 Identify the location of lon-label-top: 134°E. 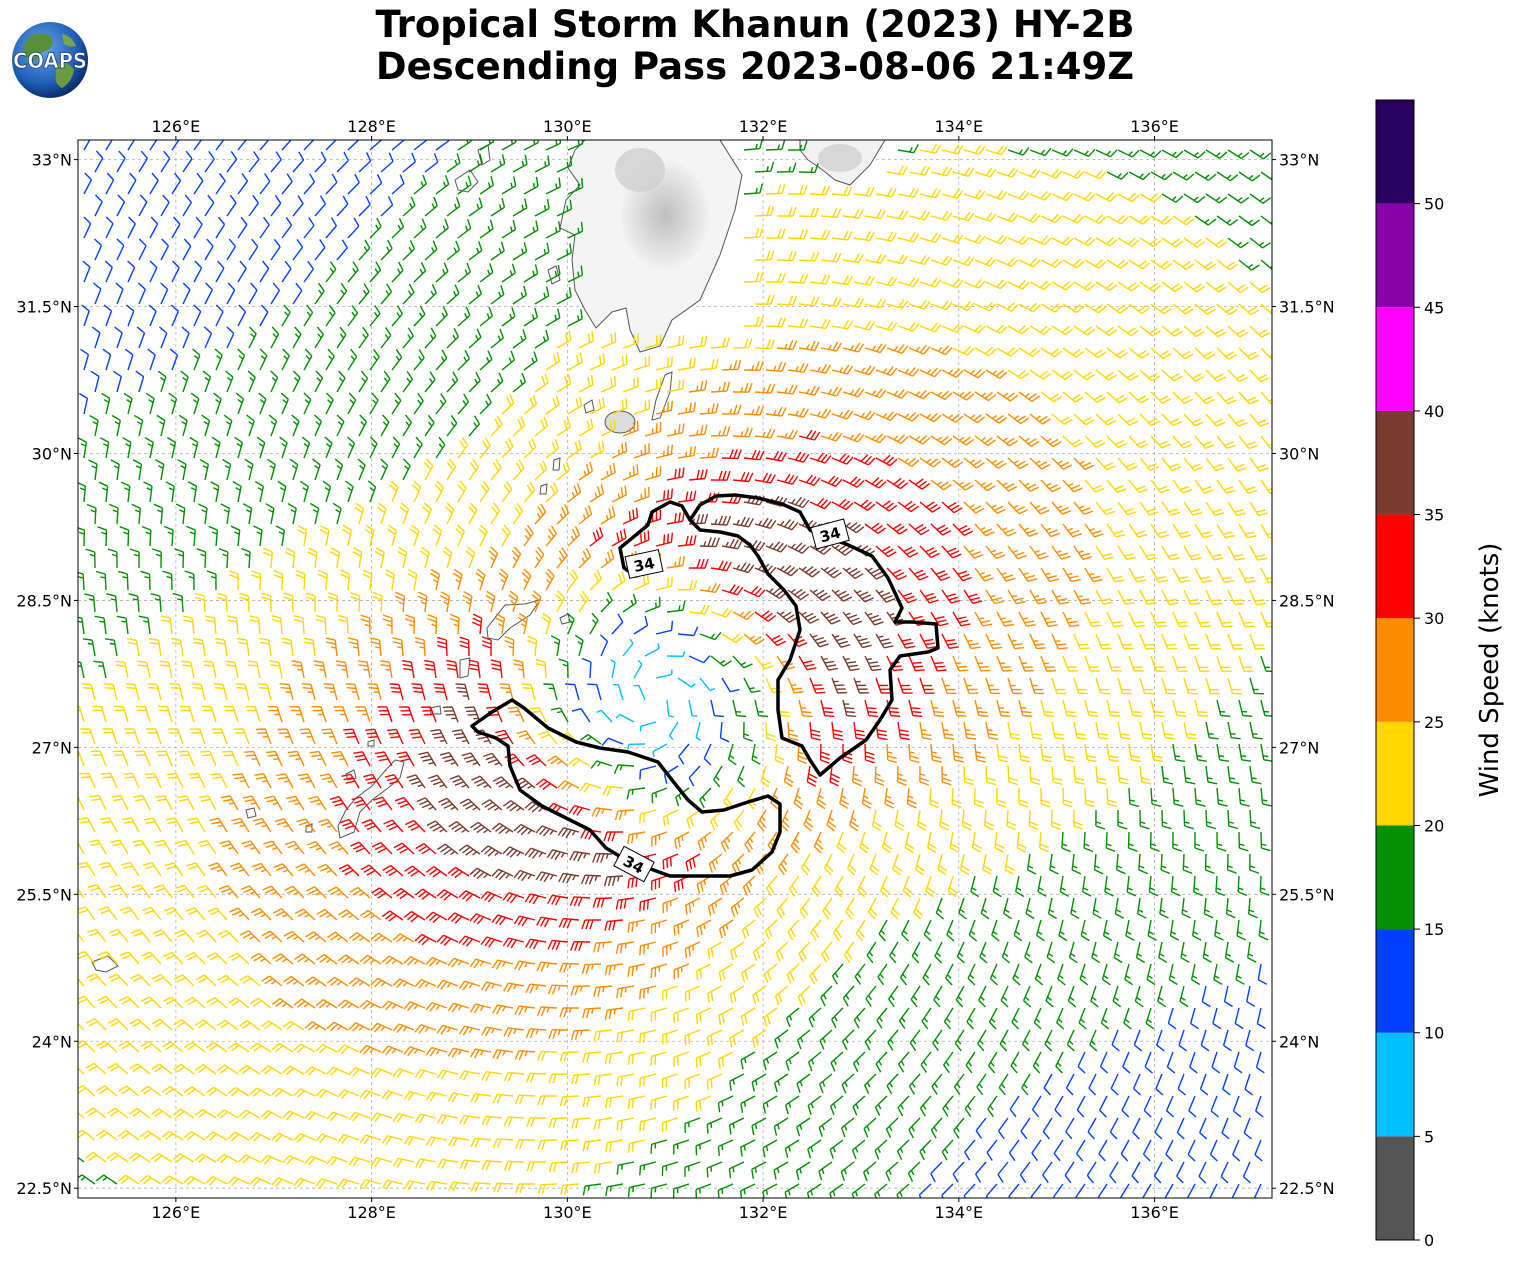
(958, 126).